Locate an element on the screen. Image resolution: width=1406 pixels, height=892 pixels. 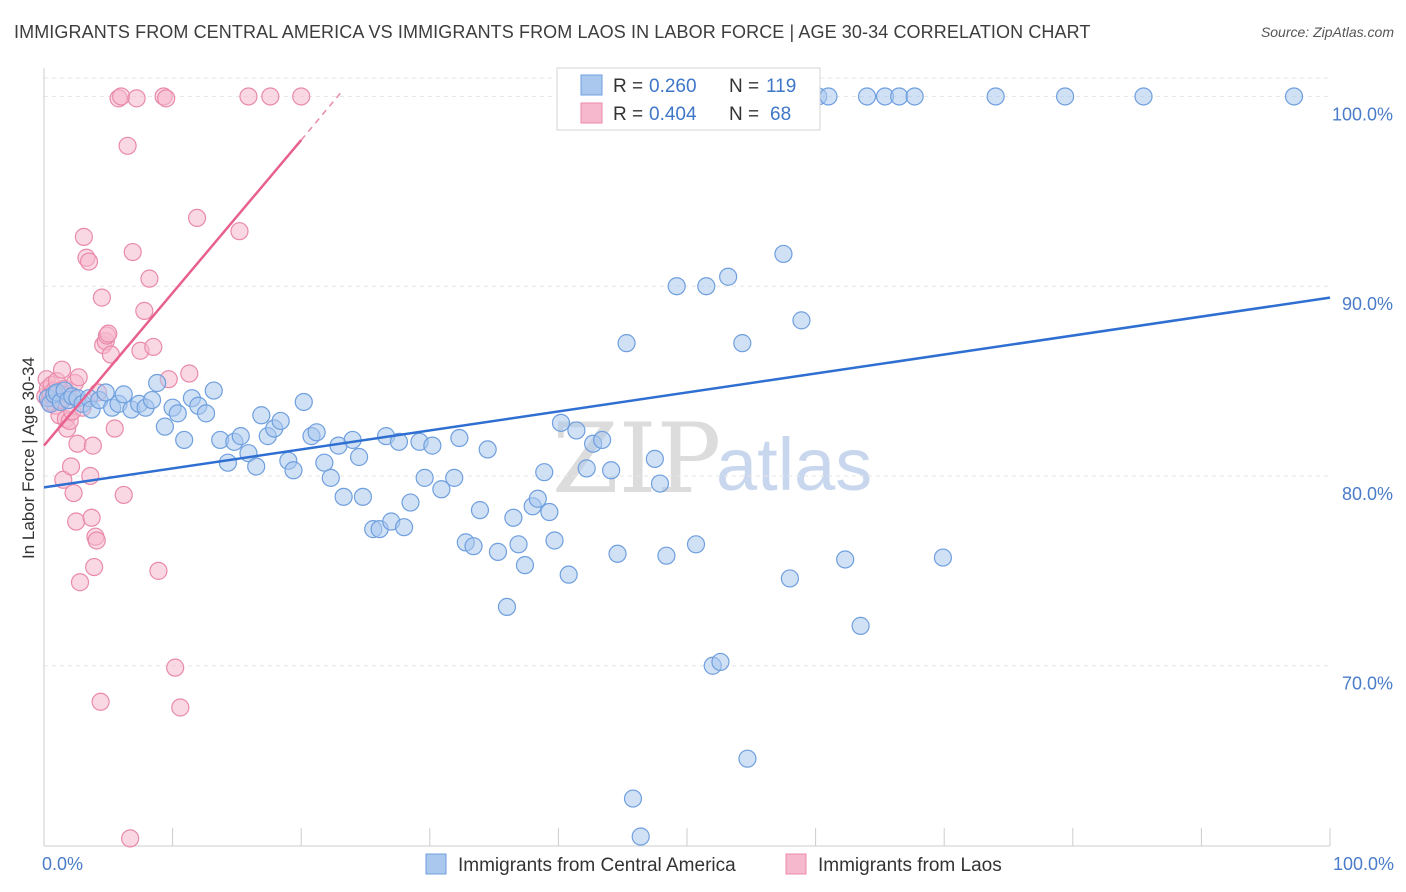
x-tick-label-max: 100.0% is located at coordinates (1363, 864).